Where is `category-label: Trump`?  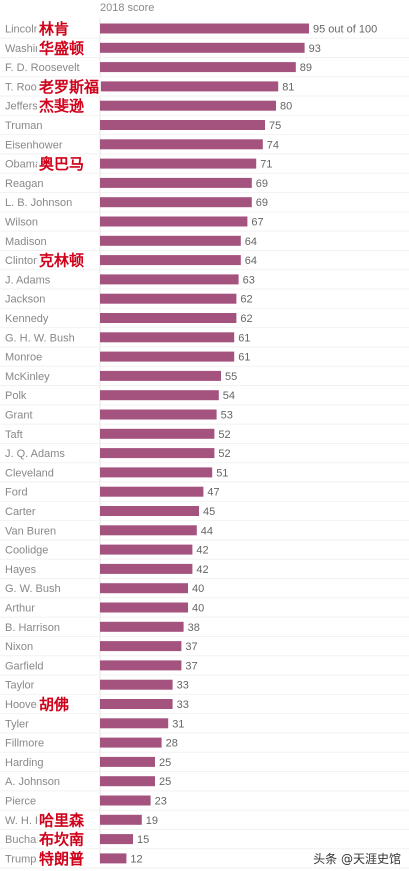
category-label: Trump is located at coordinates (20, 859).